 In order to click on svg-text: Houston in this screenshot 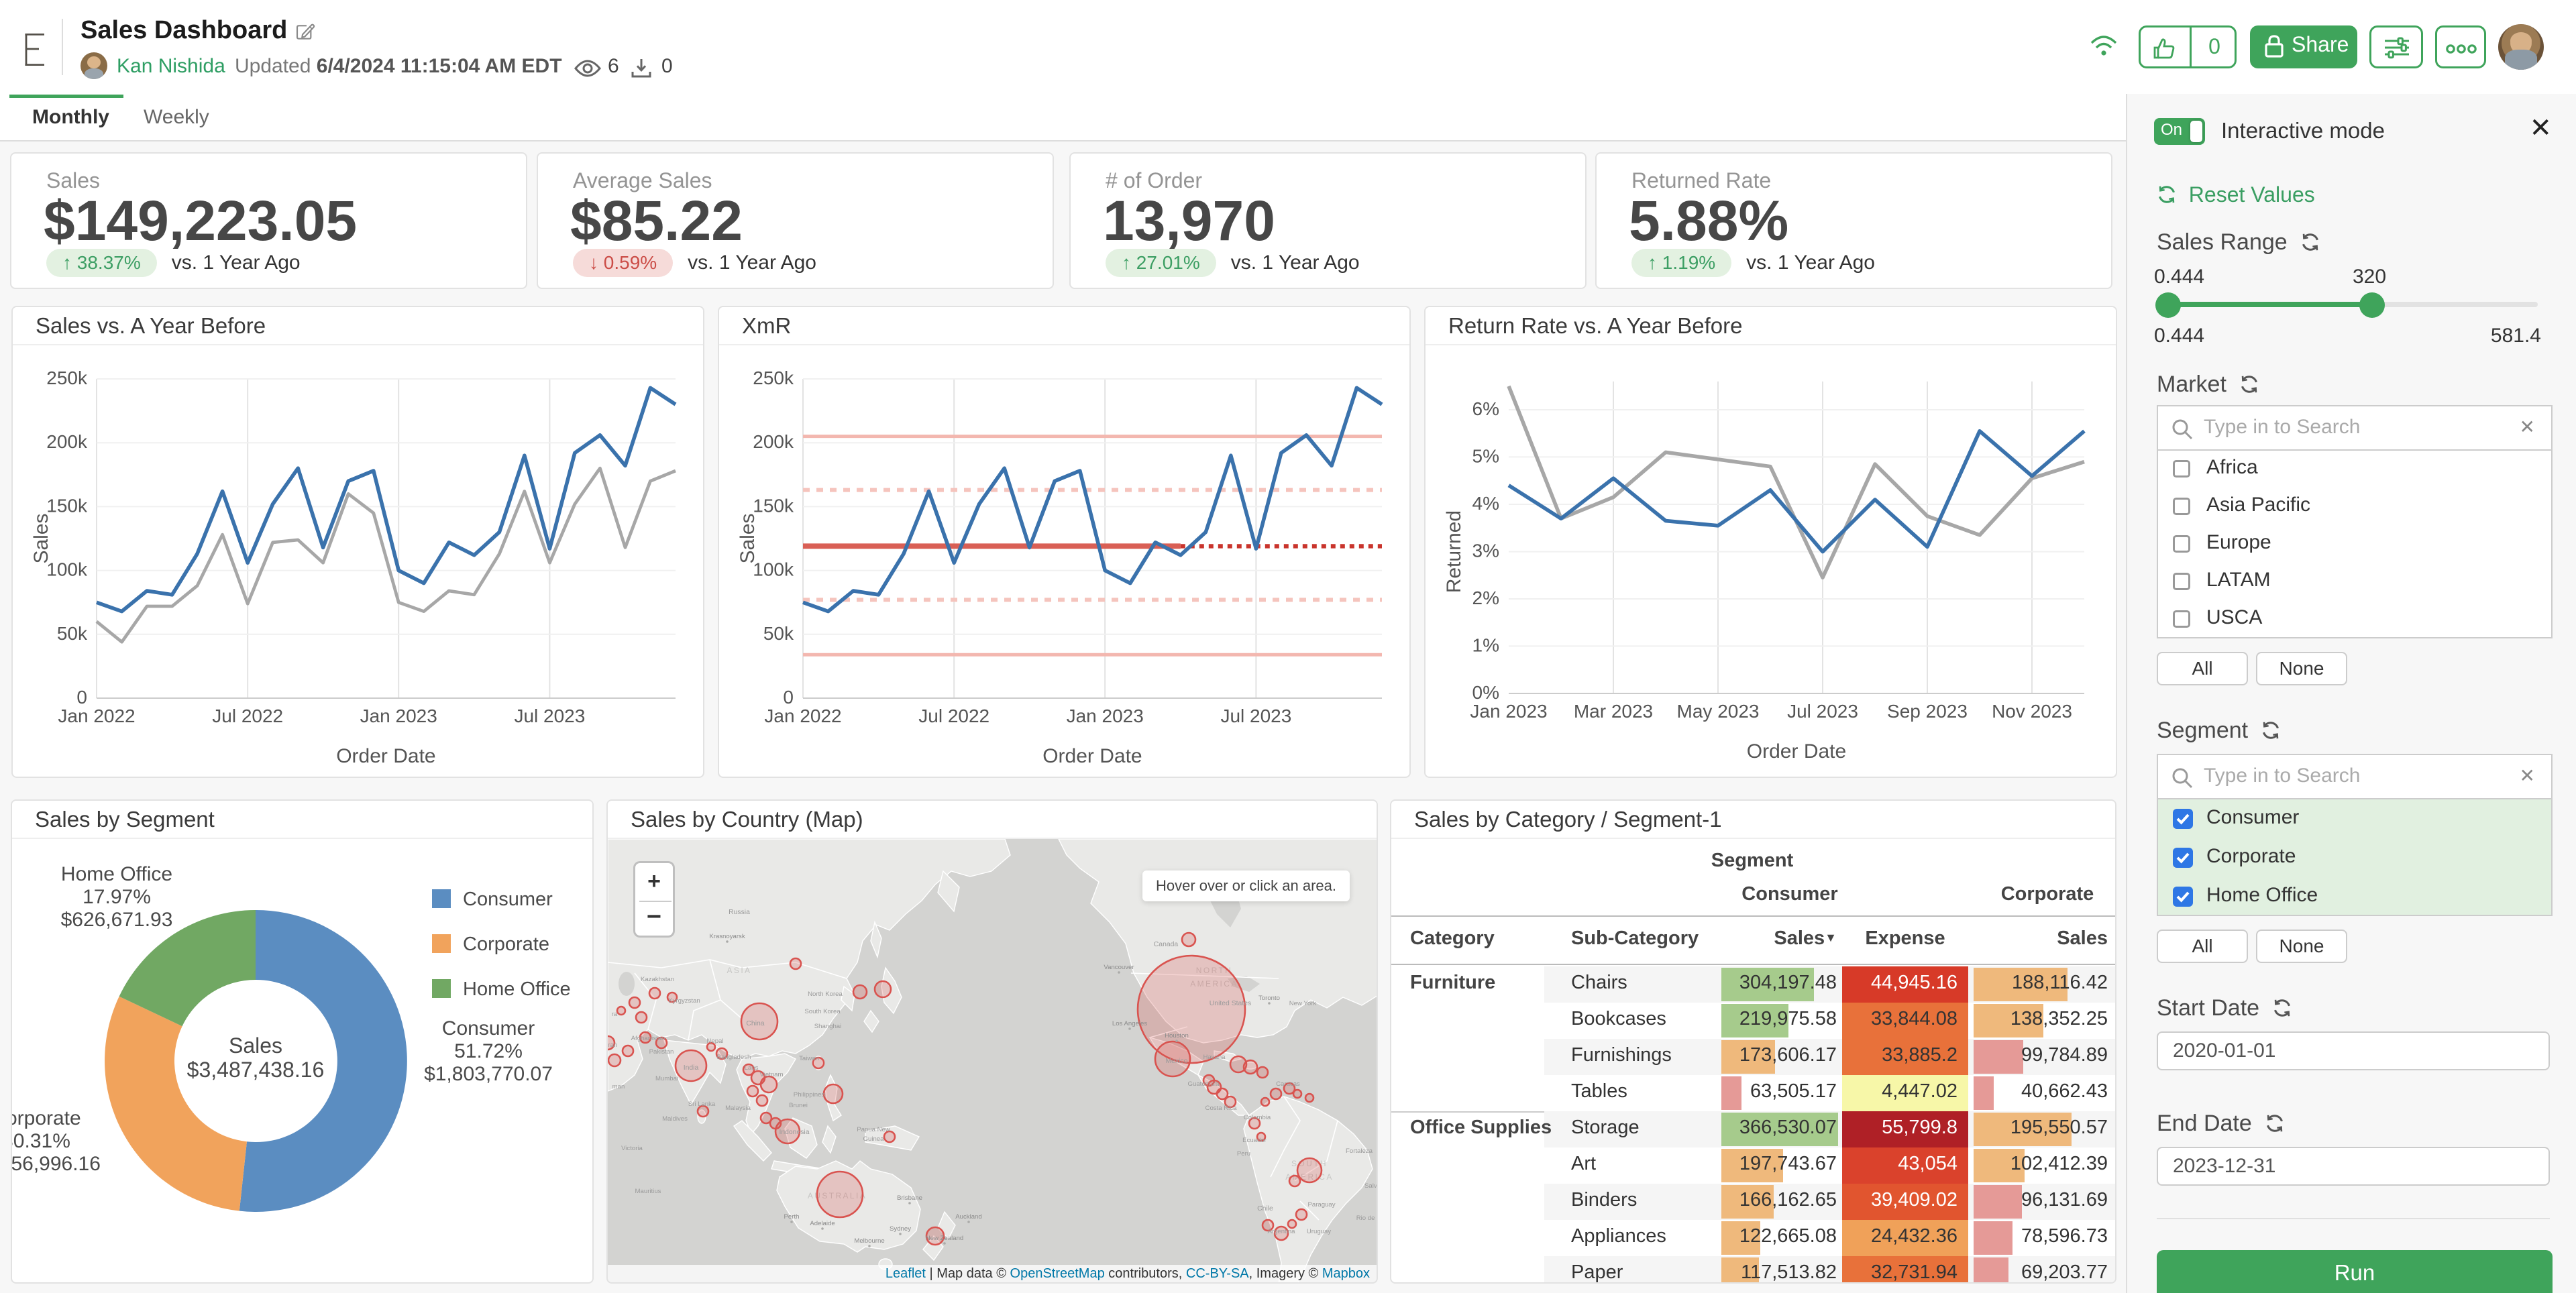, I will do `click(1177, 1035)`.